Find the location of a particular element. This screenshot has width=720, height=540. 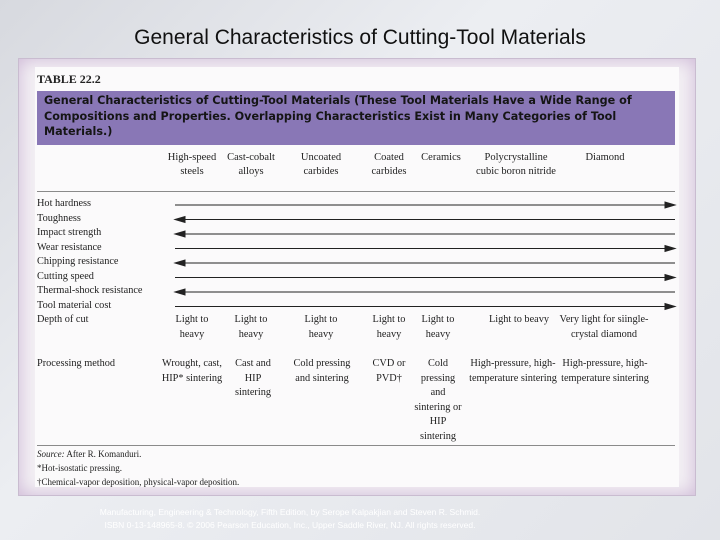

column-header-pcbn: Polycrystalline cubic boron nitride is located at coordinates (516, 164).